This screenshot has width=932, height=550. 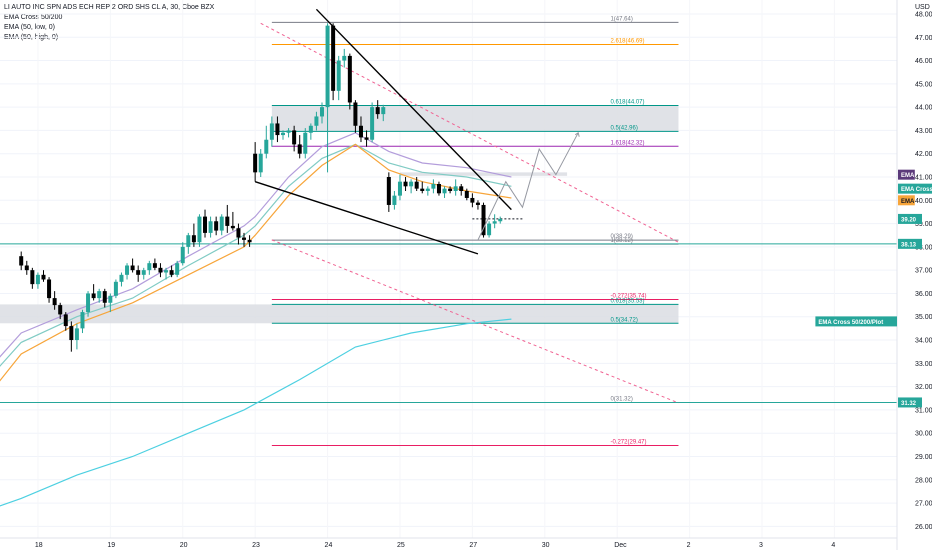 I want to click on x-tick-label: 23, so click(x=256, y=545).